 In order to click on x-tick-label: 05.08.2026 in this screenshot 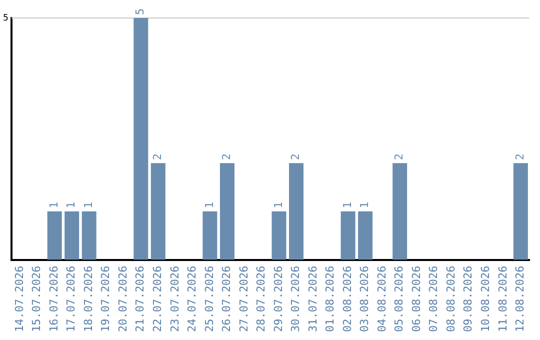, I will do `click(399, 299)`.